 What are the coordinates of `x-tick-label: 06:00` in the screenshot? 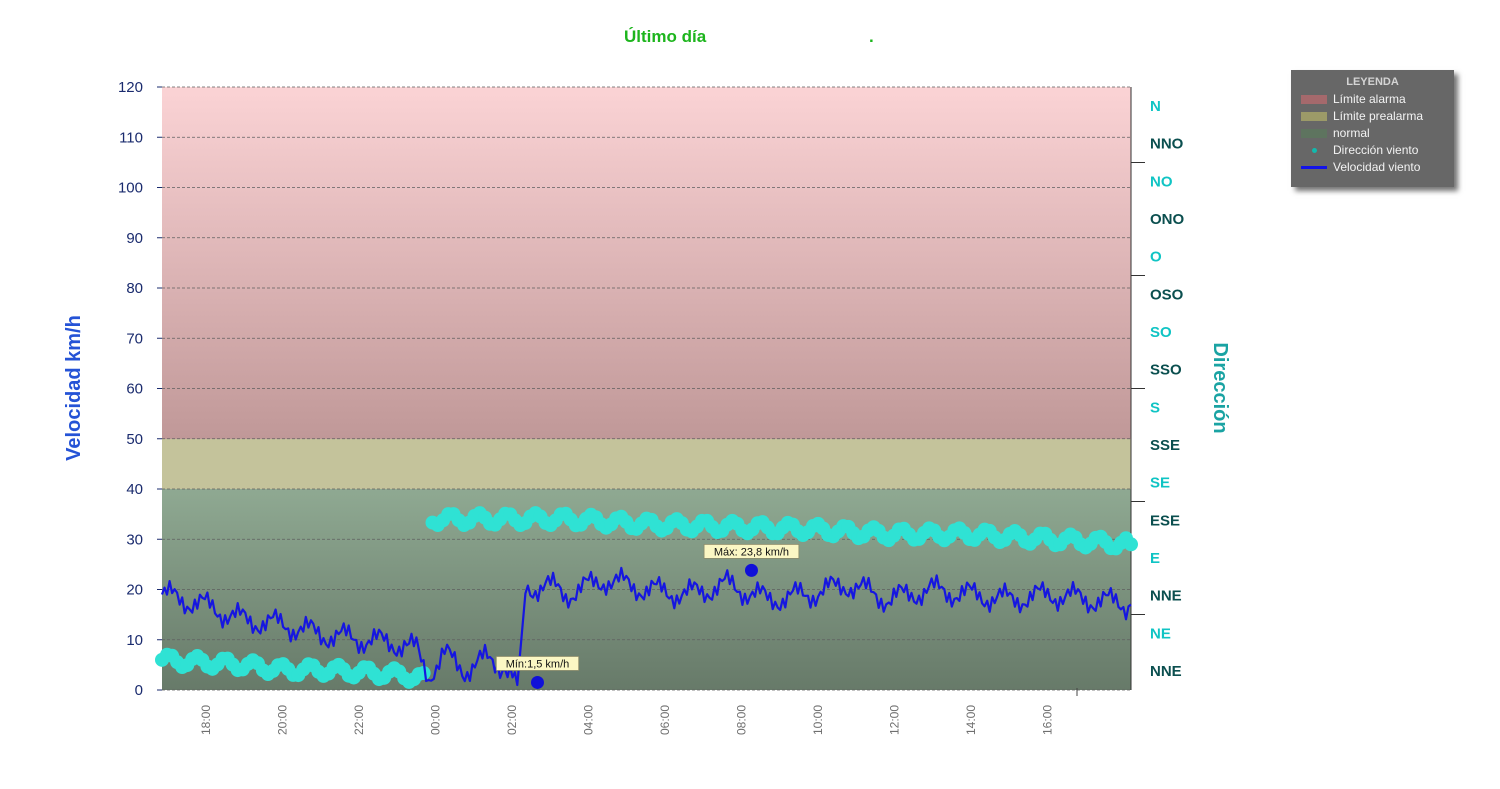 It's located at (665, 720).